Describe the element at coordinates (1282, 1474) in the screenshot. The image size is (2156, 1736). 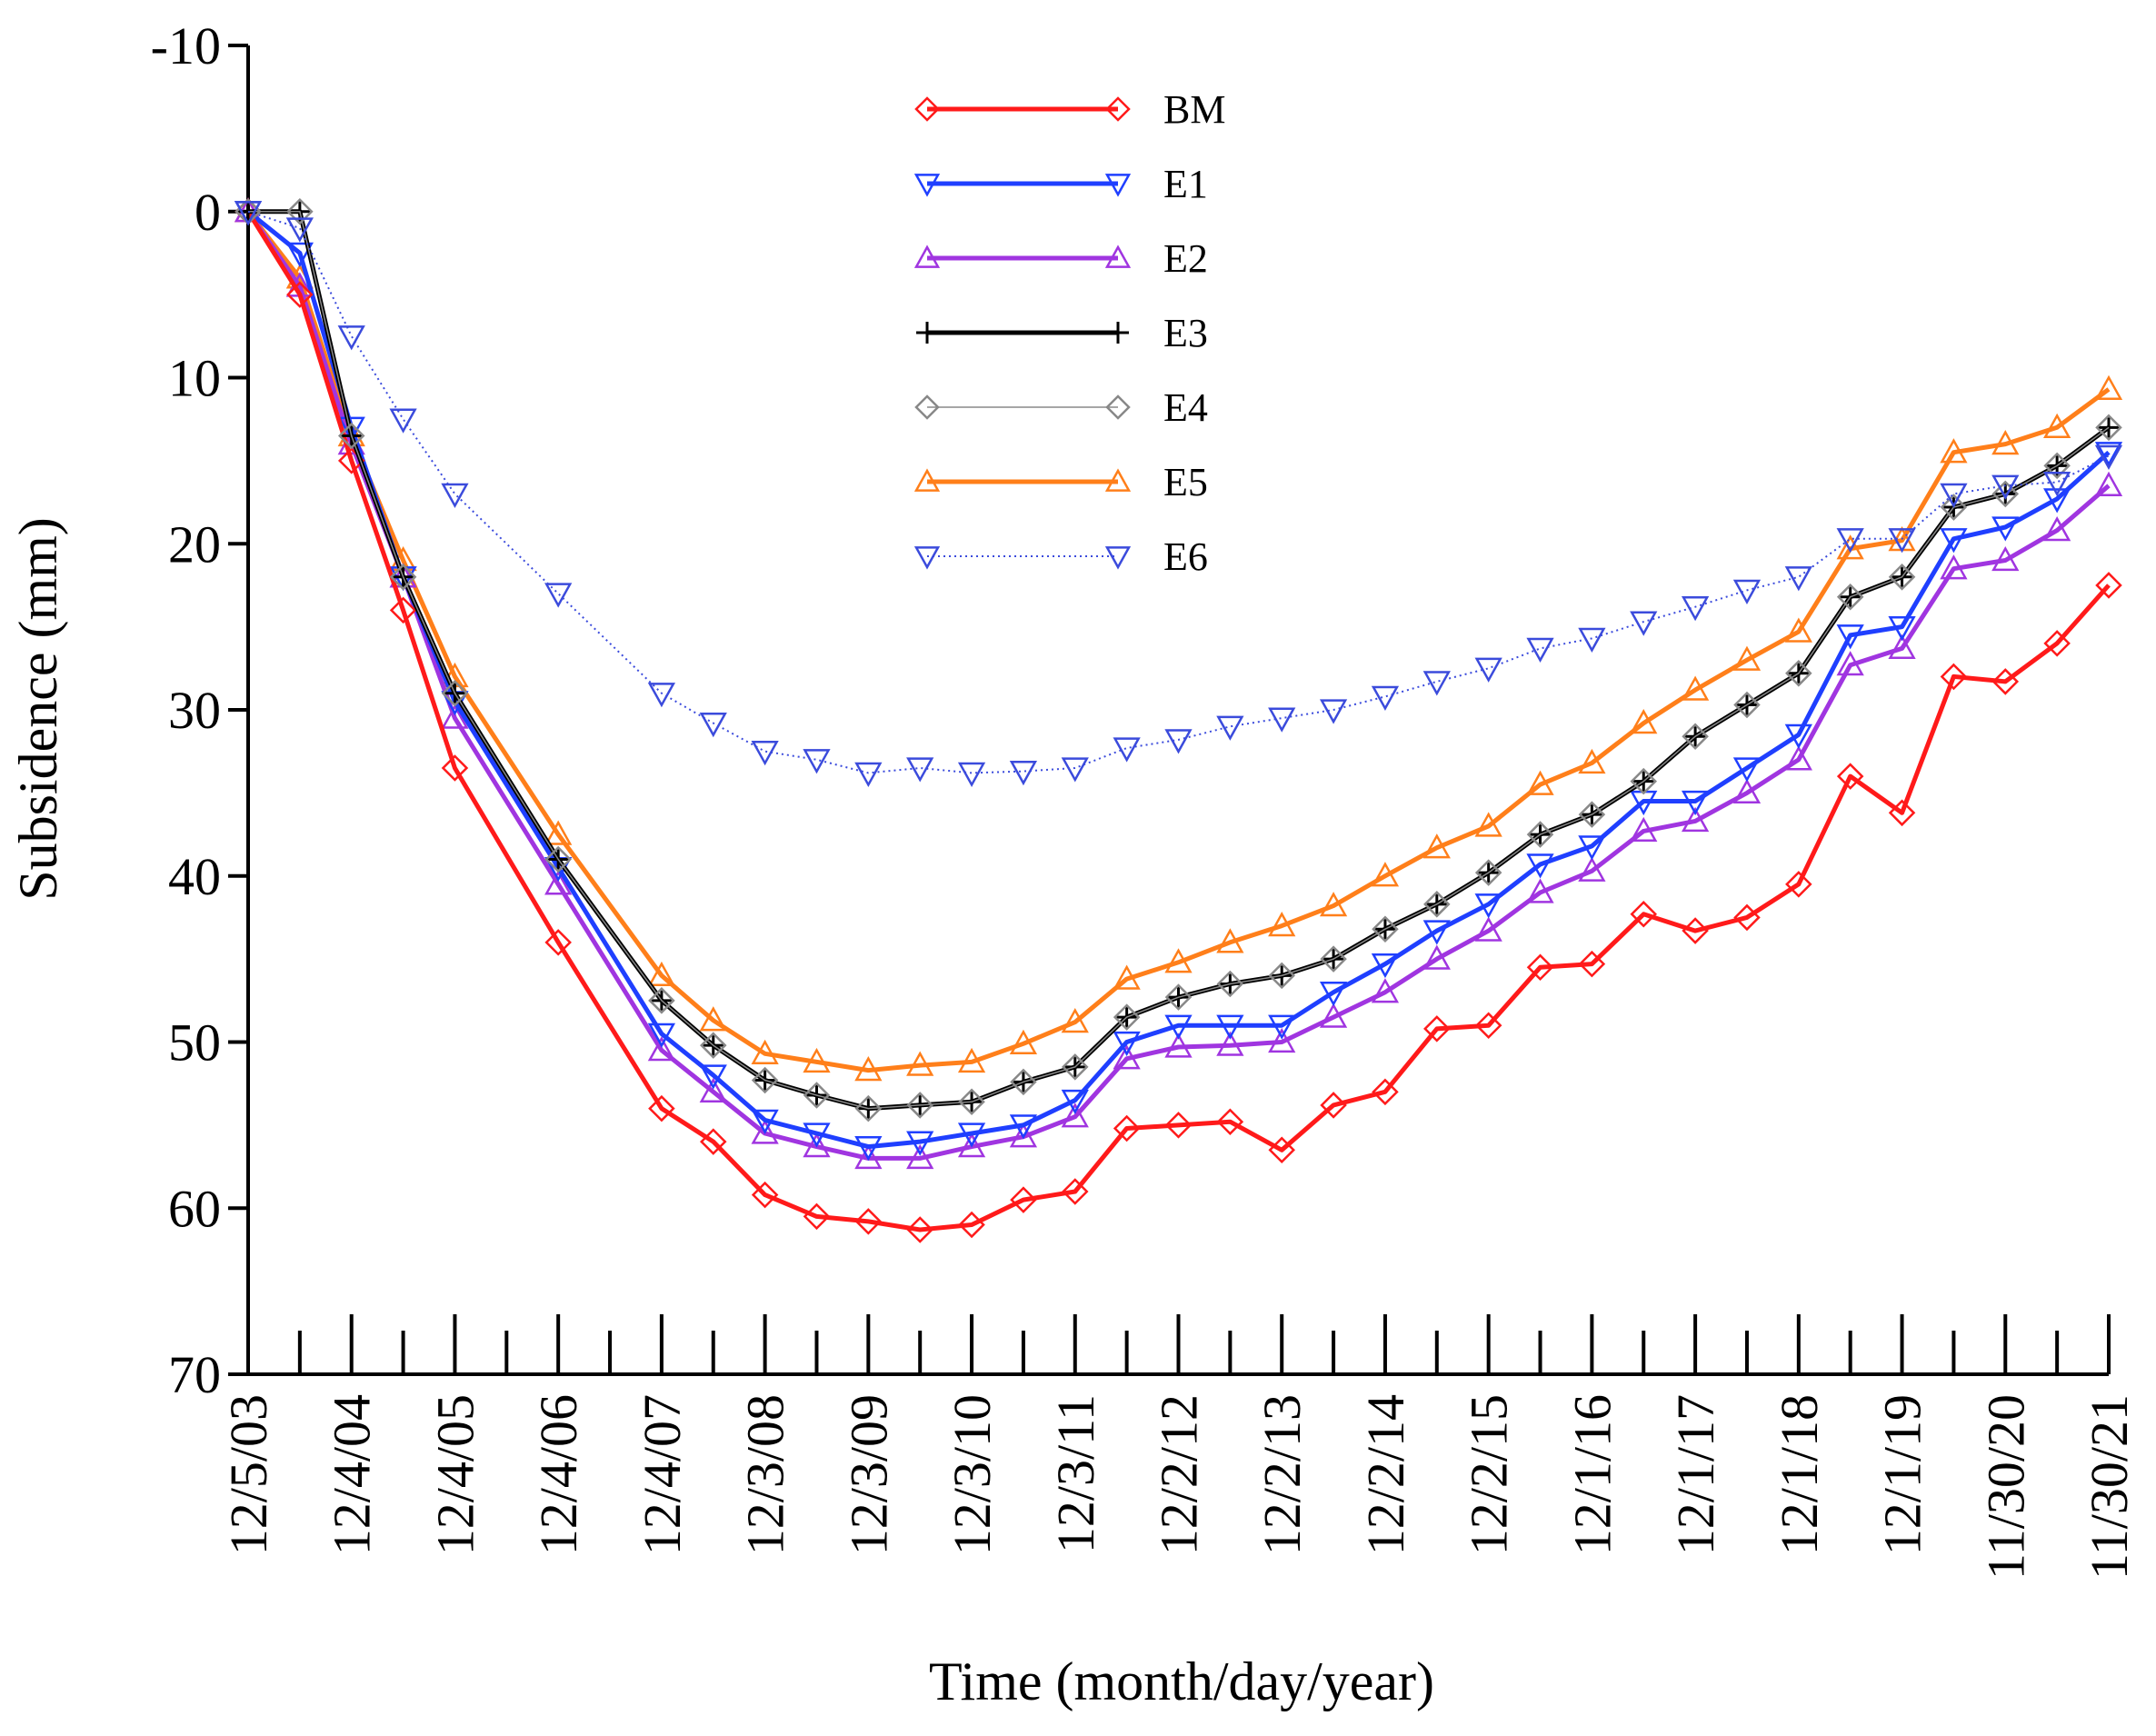
I see `x-tick-label: 12/2/13` at that location.